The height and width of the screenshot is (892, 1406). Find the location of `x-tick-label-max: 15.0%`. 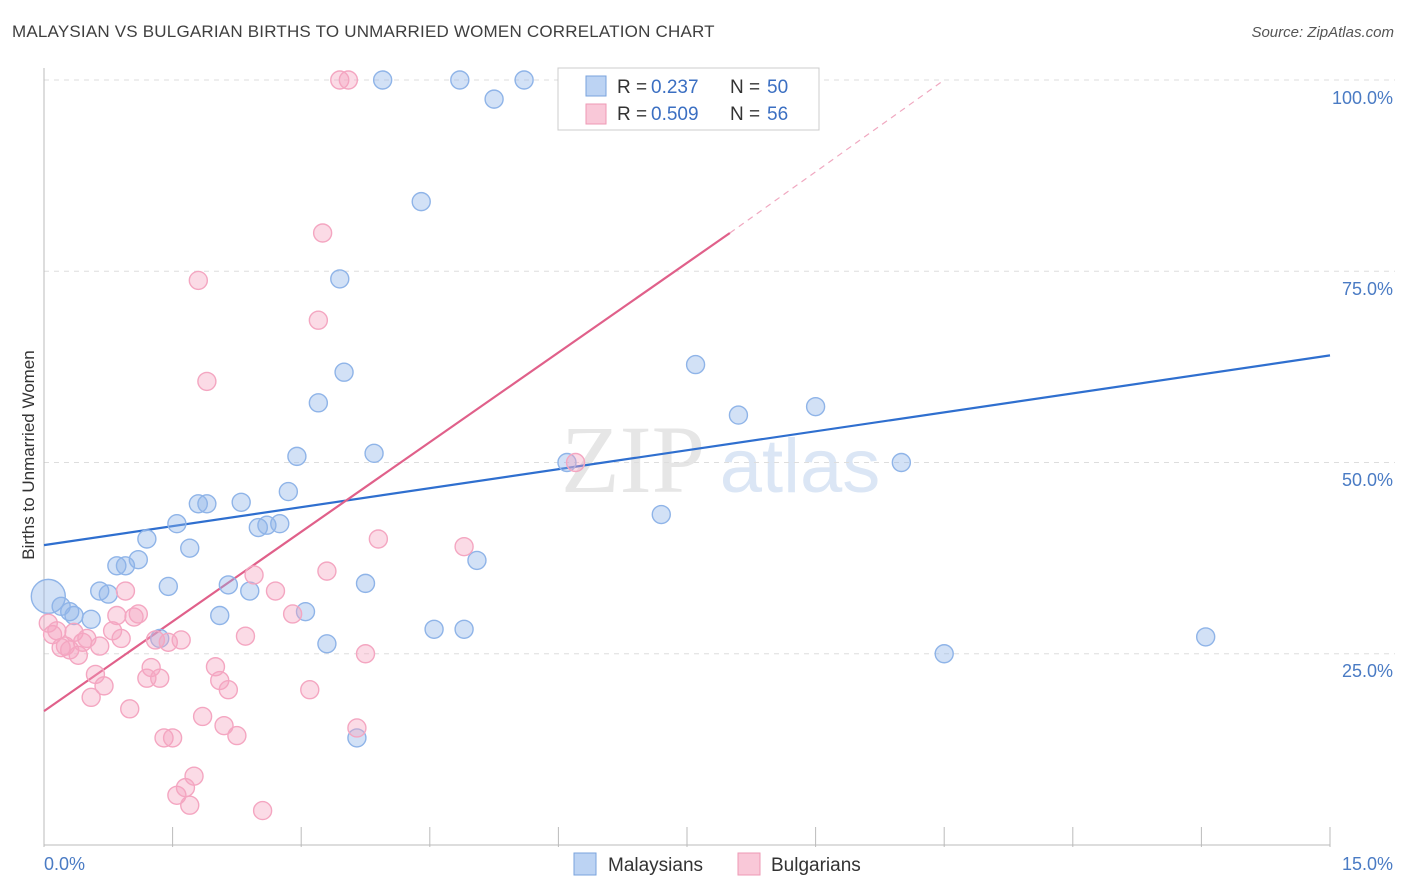

x-tick-label-max: 15.0% is located at coordinates (1367, 864).